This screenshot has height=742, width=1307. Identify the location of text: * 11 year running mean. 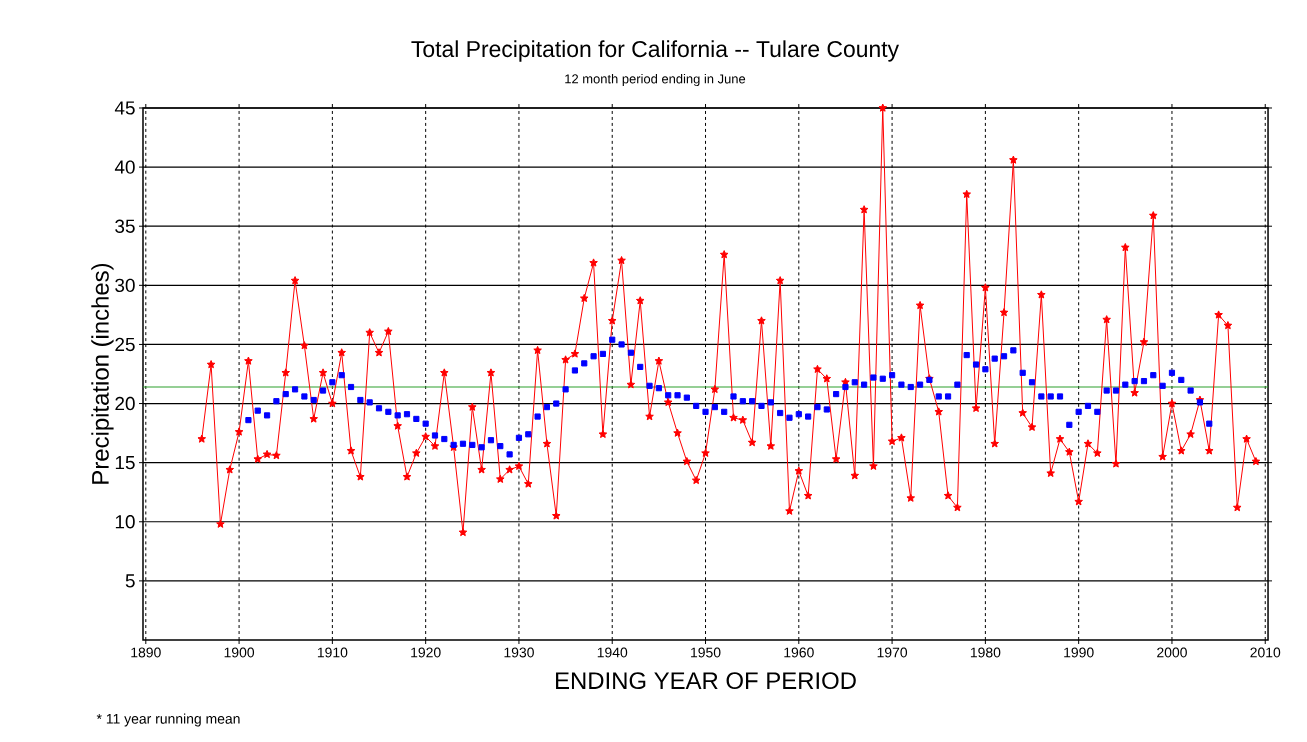
(168, 720).